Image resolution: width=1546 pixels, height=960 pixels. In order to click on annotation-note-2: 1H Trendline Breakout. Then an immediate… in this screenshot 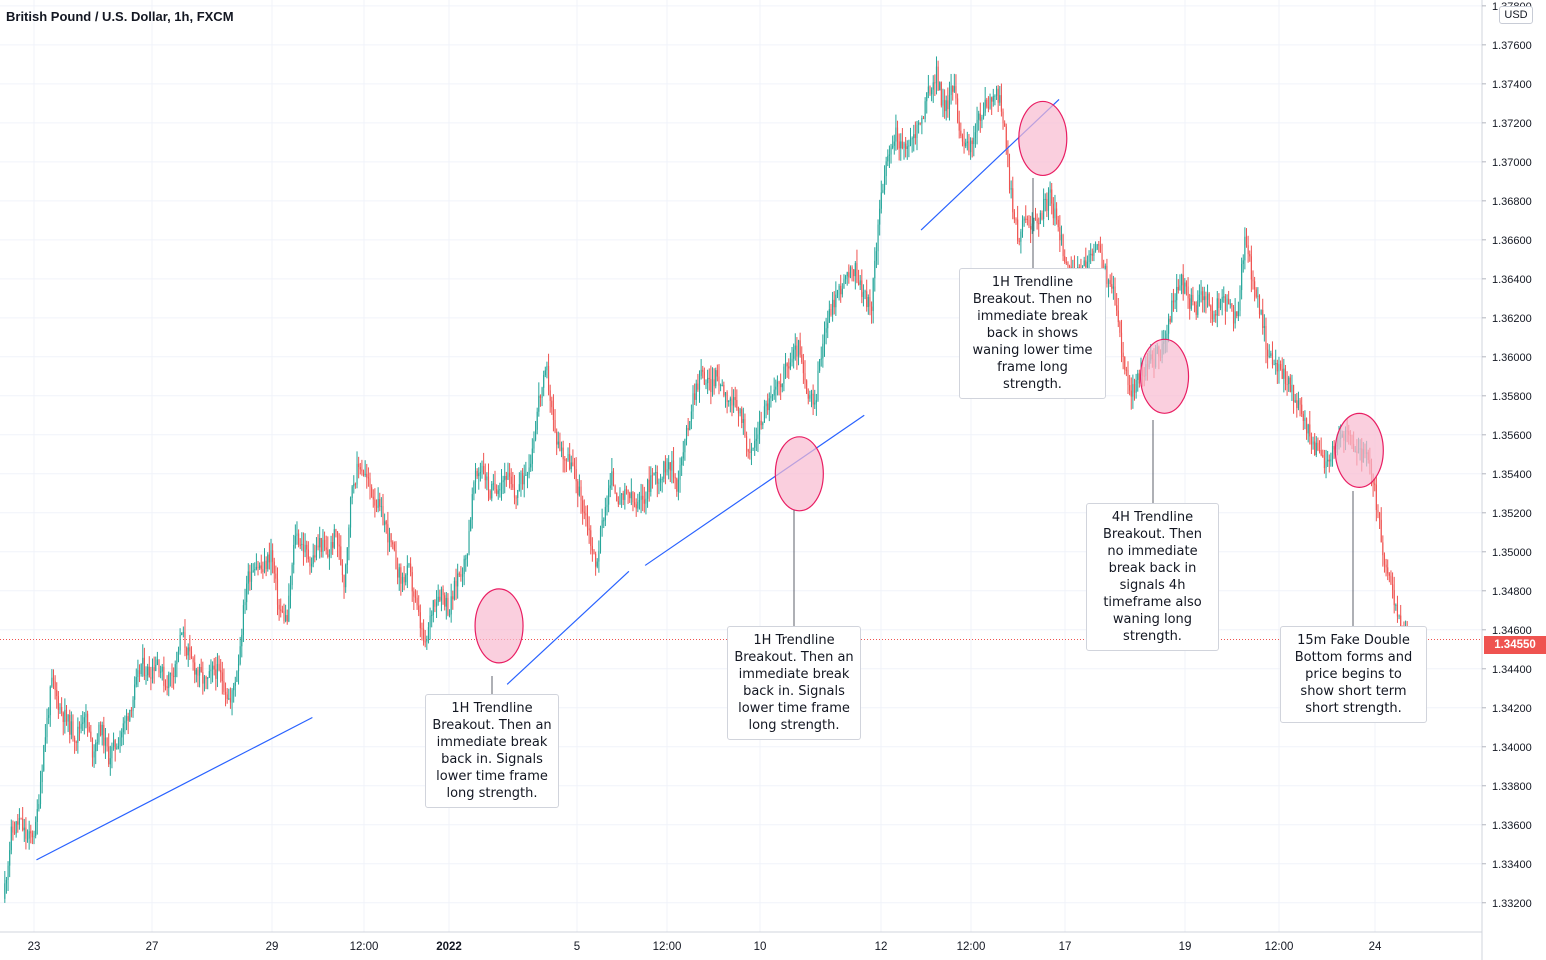, I will do `click(794, 683)`.